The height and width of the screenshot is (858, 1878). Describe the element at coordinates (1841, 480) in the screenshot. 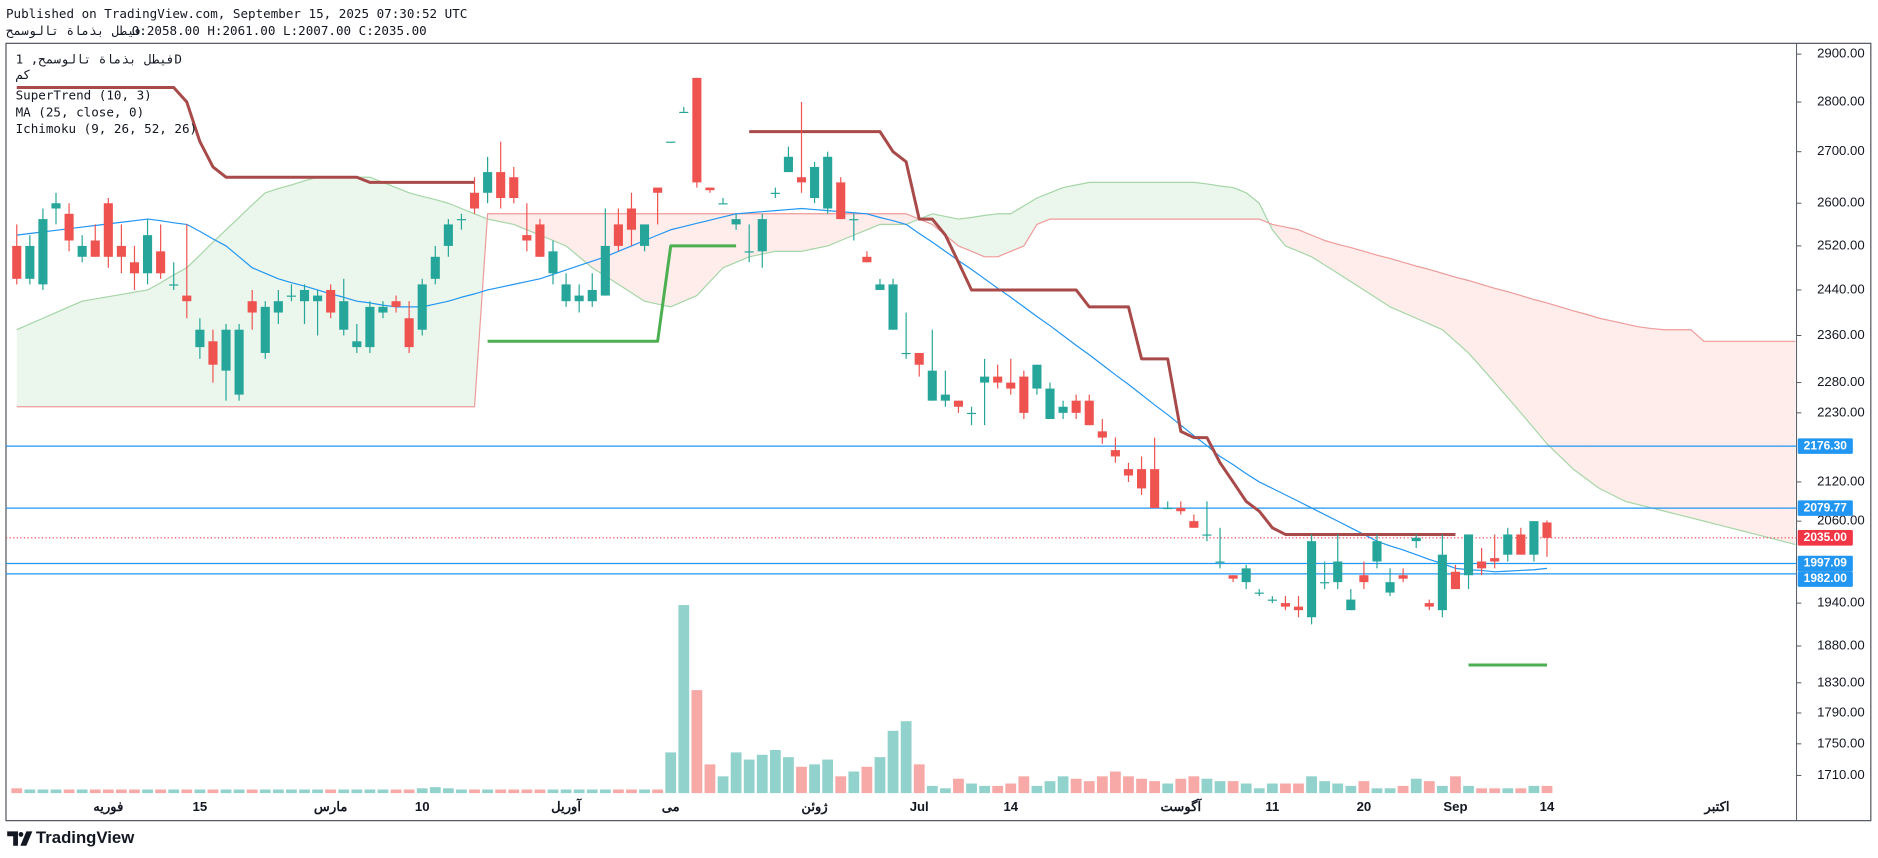

I see `y-tick-label: 2120.00` at that location.